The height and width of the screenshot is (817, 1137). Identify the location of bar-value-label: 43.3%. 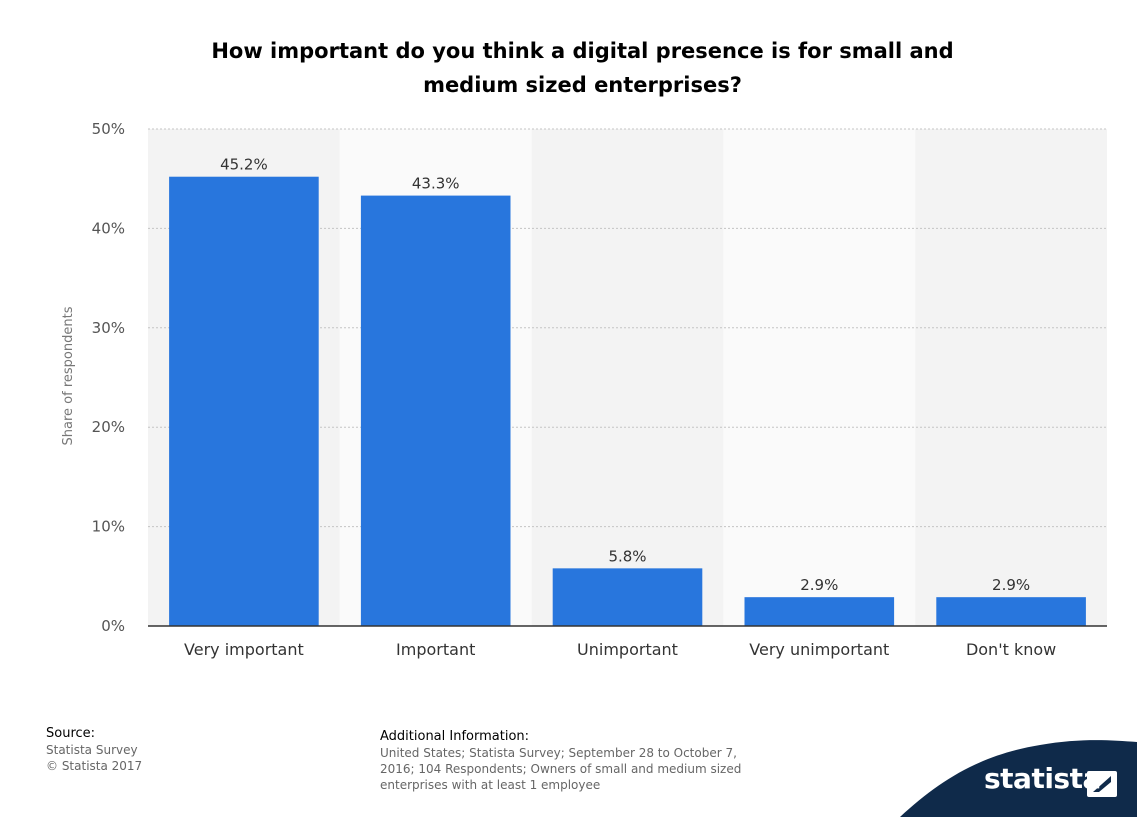
(436, 184).